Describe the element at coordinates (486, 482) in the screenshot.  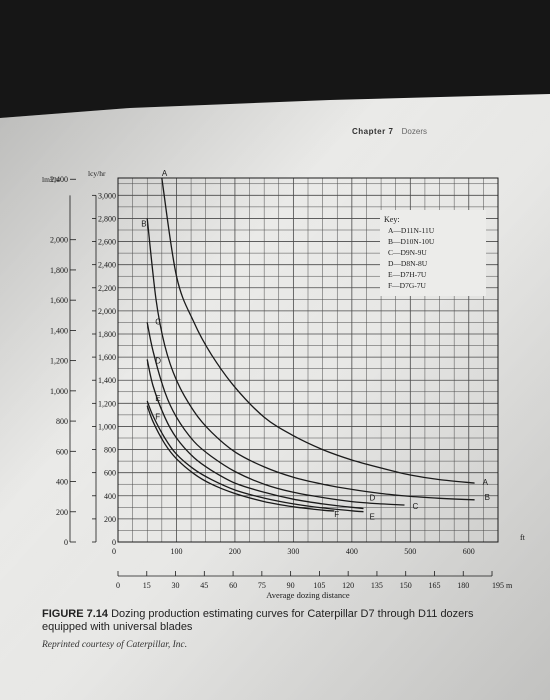
I see `curve-label-end-a: A` at that location.